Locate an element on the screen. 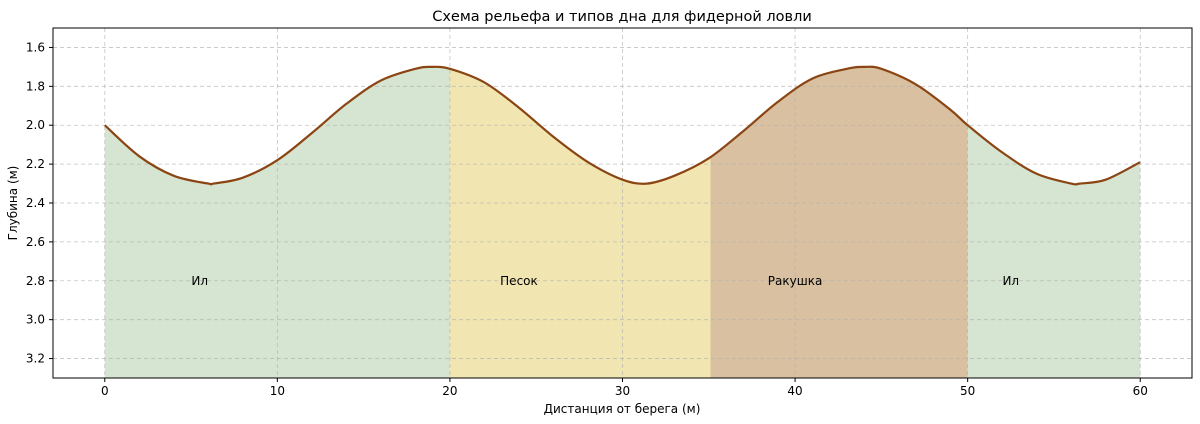  x-tick-label-0: 0 is located at coordinates (105, 391).